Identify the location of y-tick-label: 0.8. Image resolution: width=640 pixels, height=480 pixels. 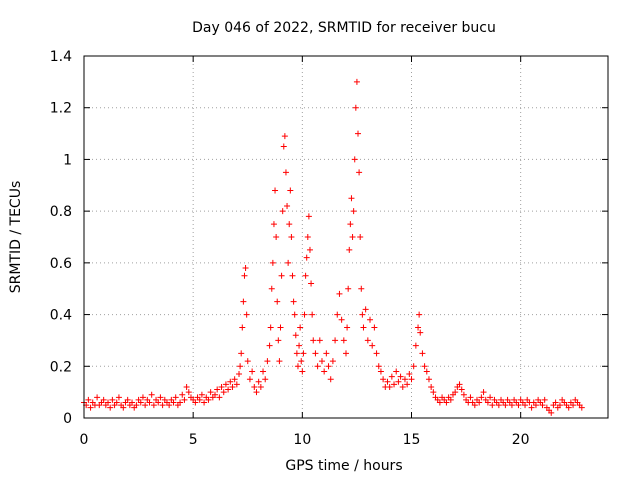
(61, 212).